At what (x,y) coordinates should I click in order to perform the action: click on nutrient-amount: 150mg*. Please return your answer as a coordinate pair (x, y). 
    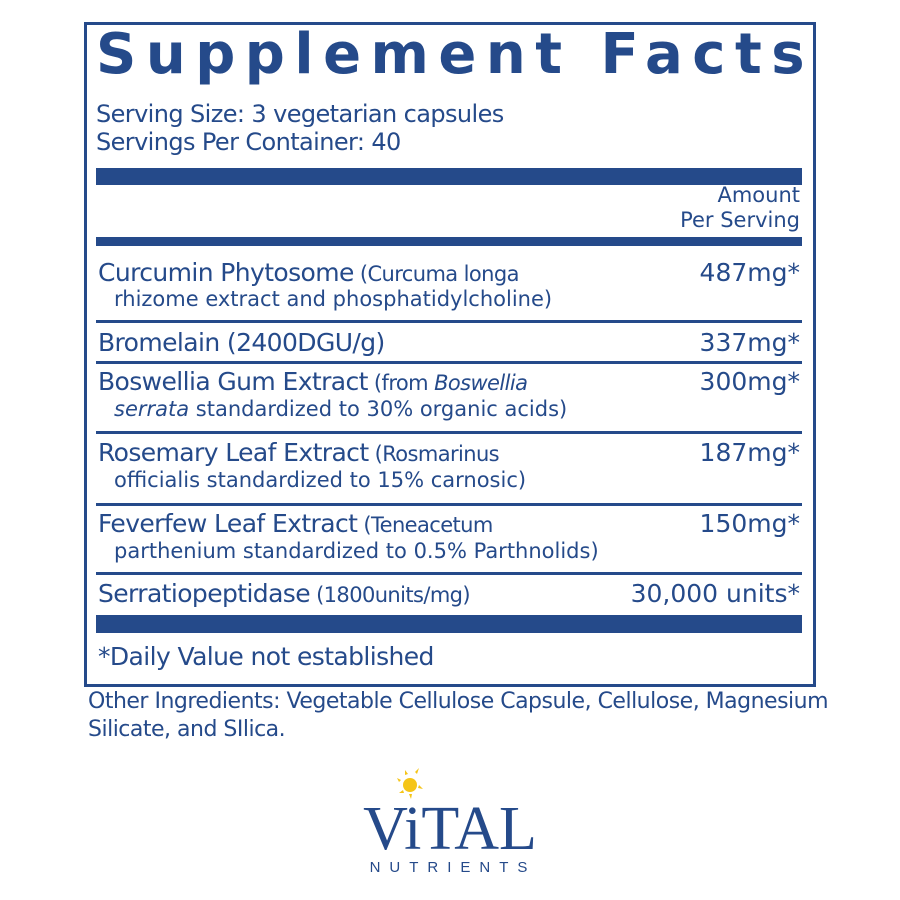
    Looking at the image, I should click on (749, 523).